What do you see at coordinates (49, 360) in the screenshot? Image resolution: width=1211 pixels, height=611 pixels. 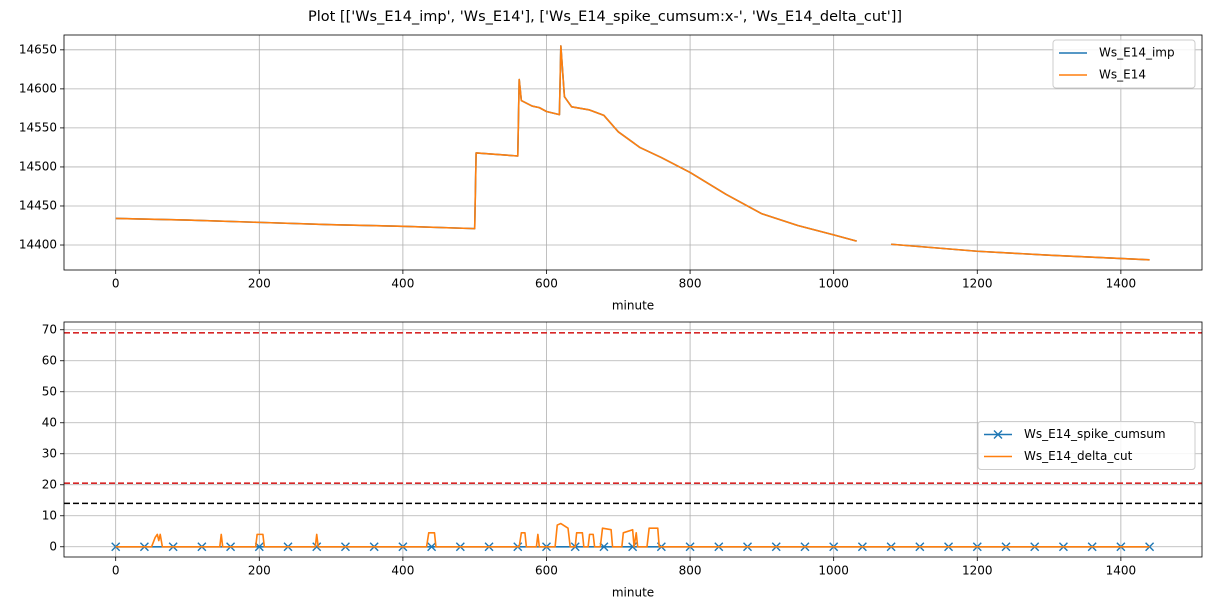 I see `y-tick-label: 60` at bounding box center [49, 360].